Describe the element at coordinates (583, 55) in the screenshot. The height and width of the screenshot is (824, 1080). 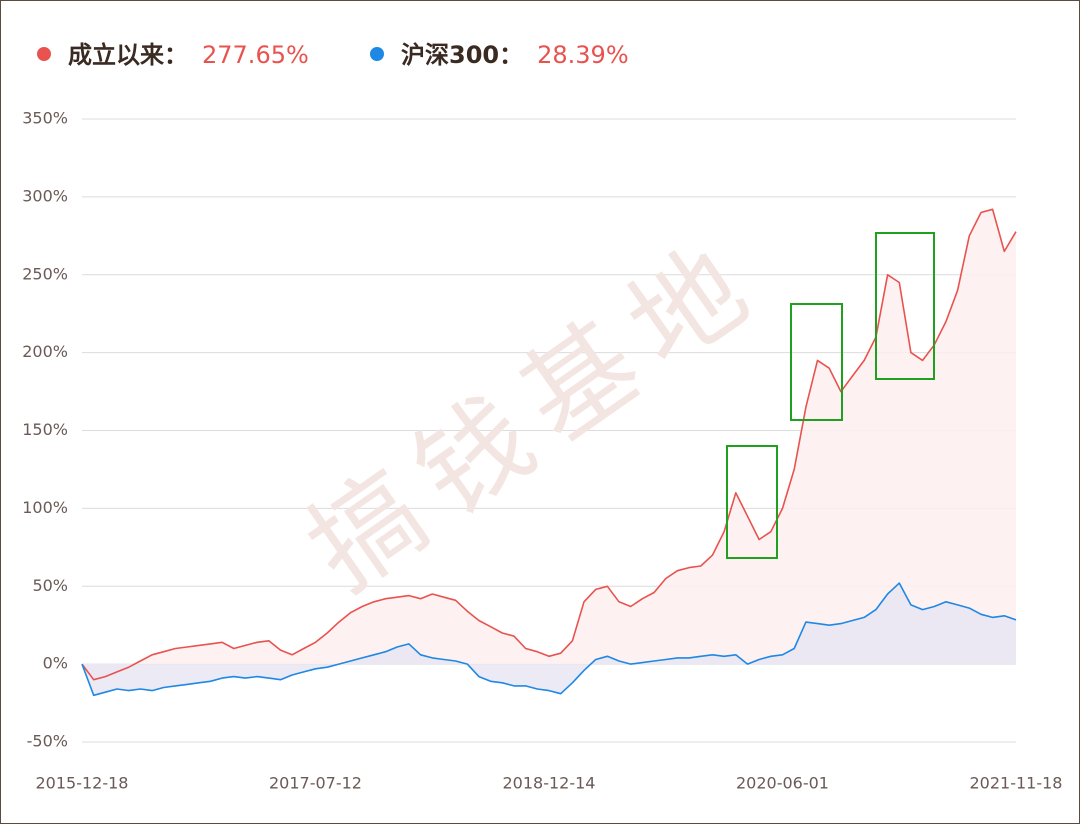
I see `legend-value: 28.39%` at that location.